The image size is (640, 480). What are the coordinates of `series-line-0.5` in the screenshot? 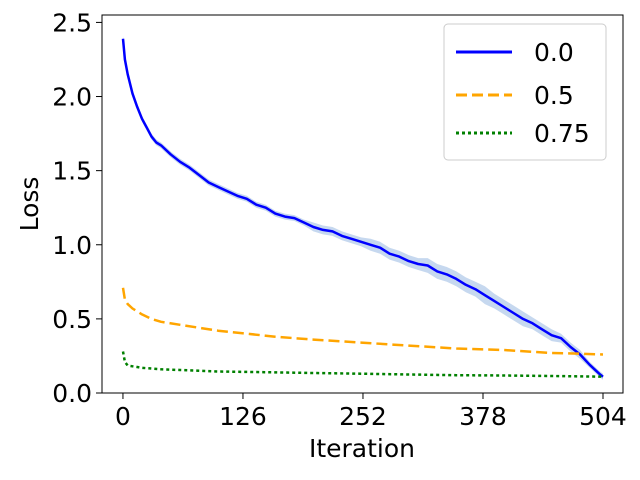 It's located at (362, 321).